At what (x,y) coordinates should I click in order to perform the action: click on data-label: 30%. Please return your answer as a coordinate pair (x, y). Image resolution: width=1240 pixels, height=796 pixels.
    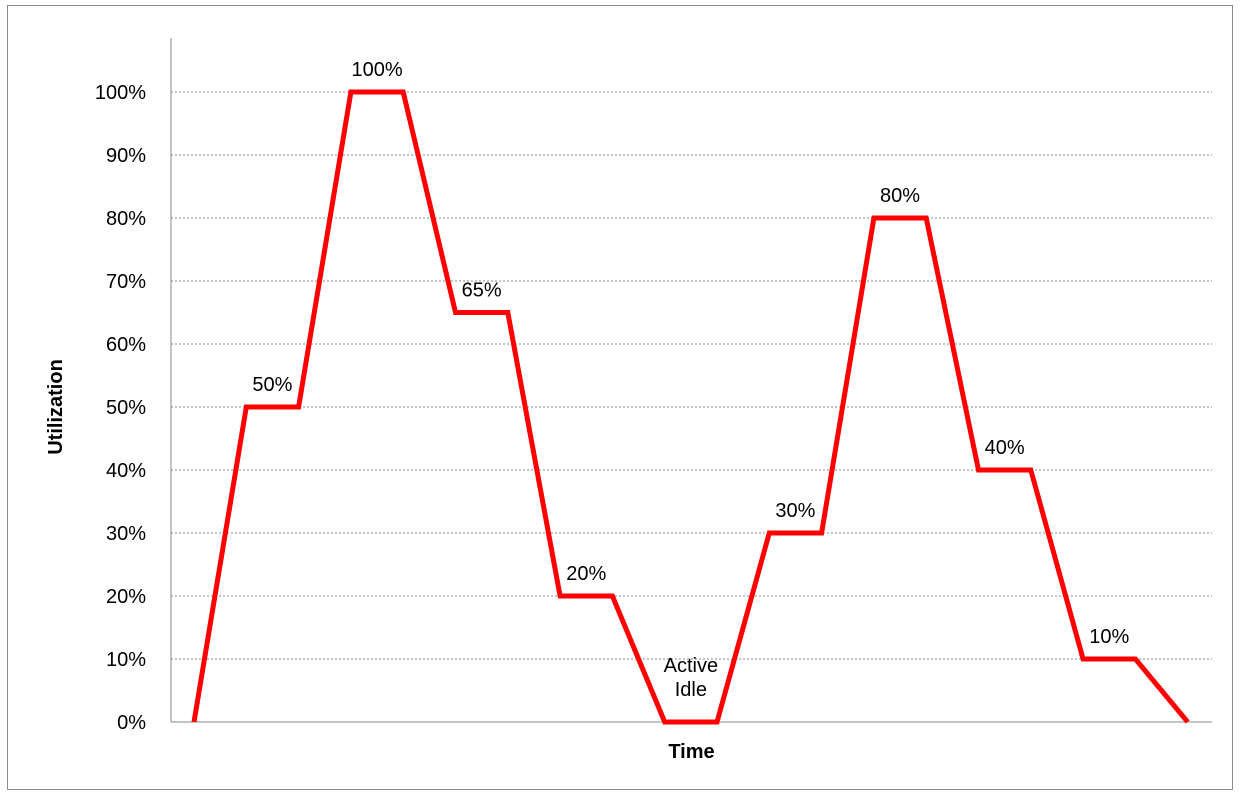
    Looking at the image, I should click on (795, 511).